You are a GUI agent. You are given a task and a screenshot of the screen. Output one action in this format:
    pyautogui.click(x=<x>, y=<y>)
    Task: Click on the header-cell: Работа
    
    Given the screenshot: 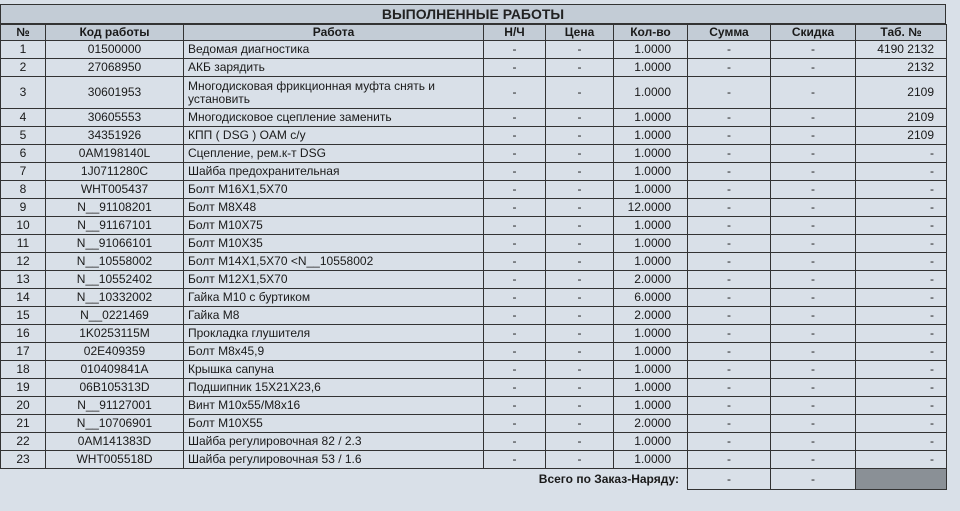 What is the action you would take?
    pyautogui.click(x=333, y=32)
    